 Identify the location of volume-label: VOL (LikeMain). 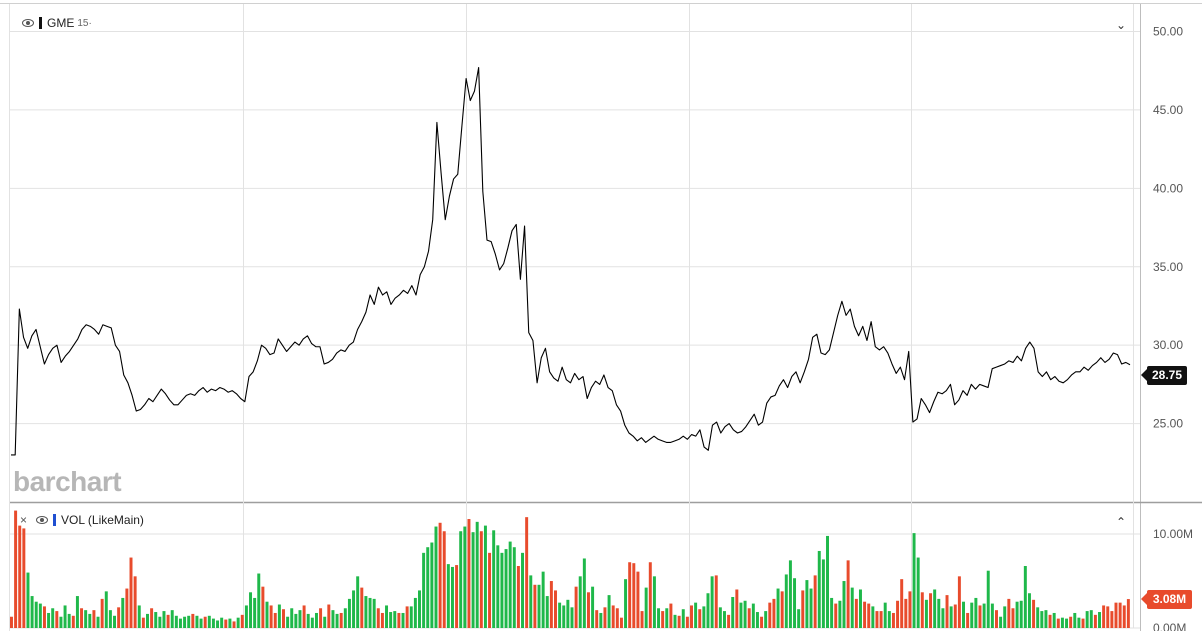
(102, 520).